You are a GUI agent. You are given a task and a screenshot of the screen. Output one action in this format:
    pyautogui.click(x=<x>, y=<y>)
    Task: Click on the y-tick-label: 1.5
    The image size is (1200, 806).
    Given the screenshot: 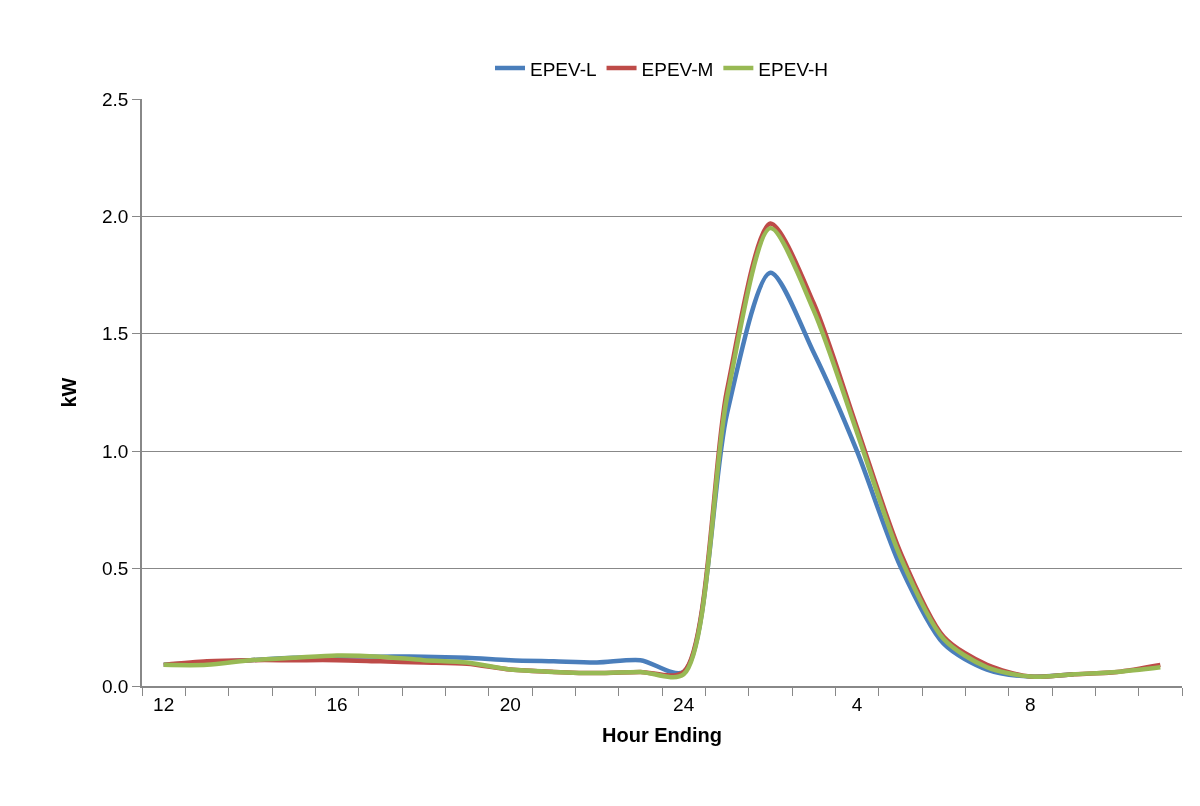 What is the action you would take?
    pyautogui.click(x=115, y=334)
    